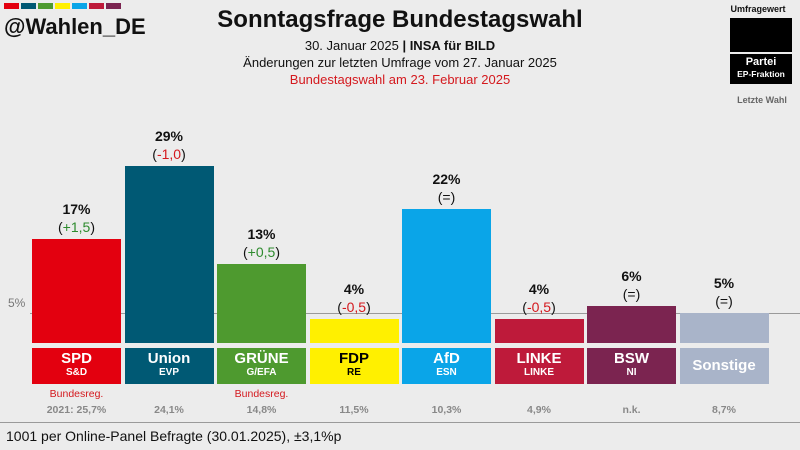  I want to click on change-value: +1,5, so click(76, 227).